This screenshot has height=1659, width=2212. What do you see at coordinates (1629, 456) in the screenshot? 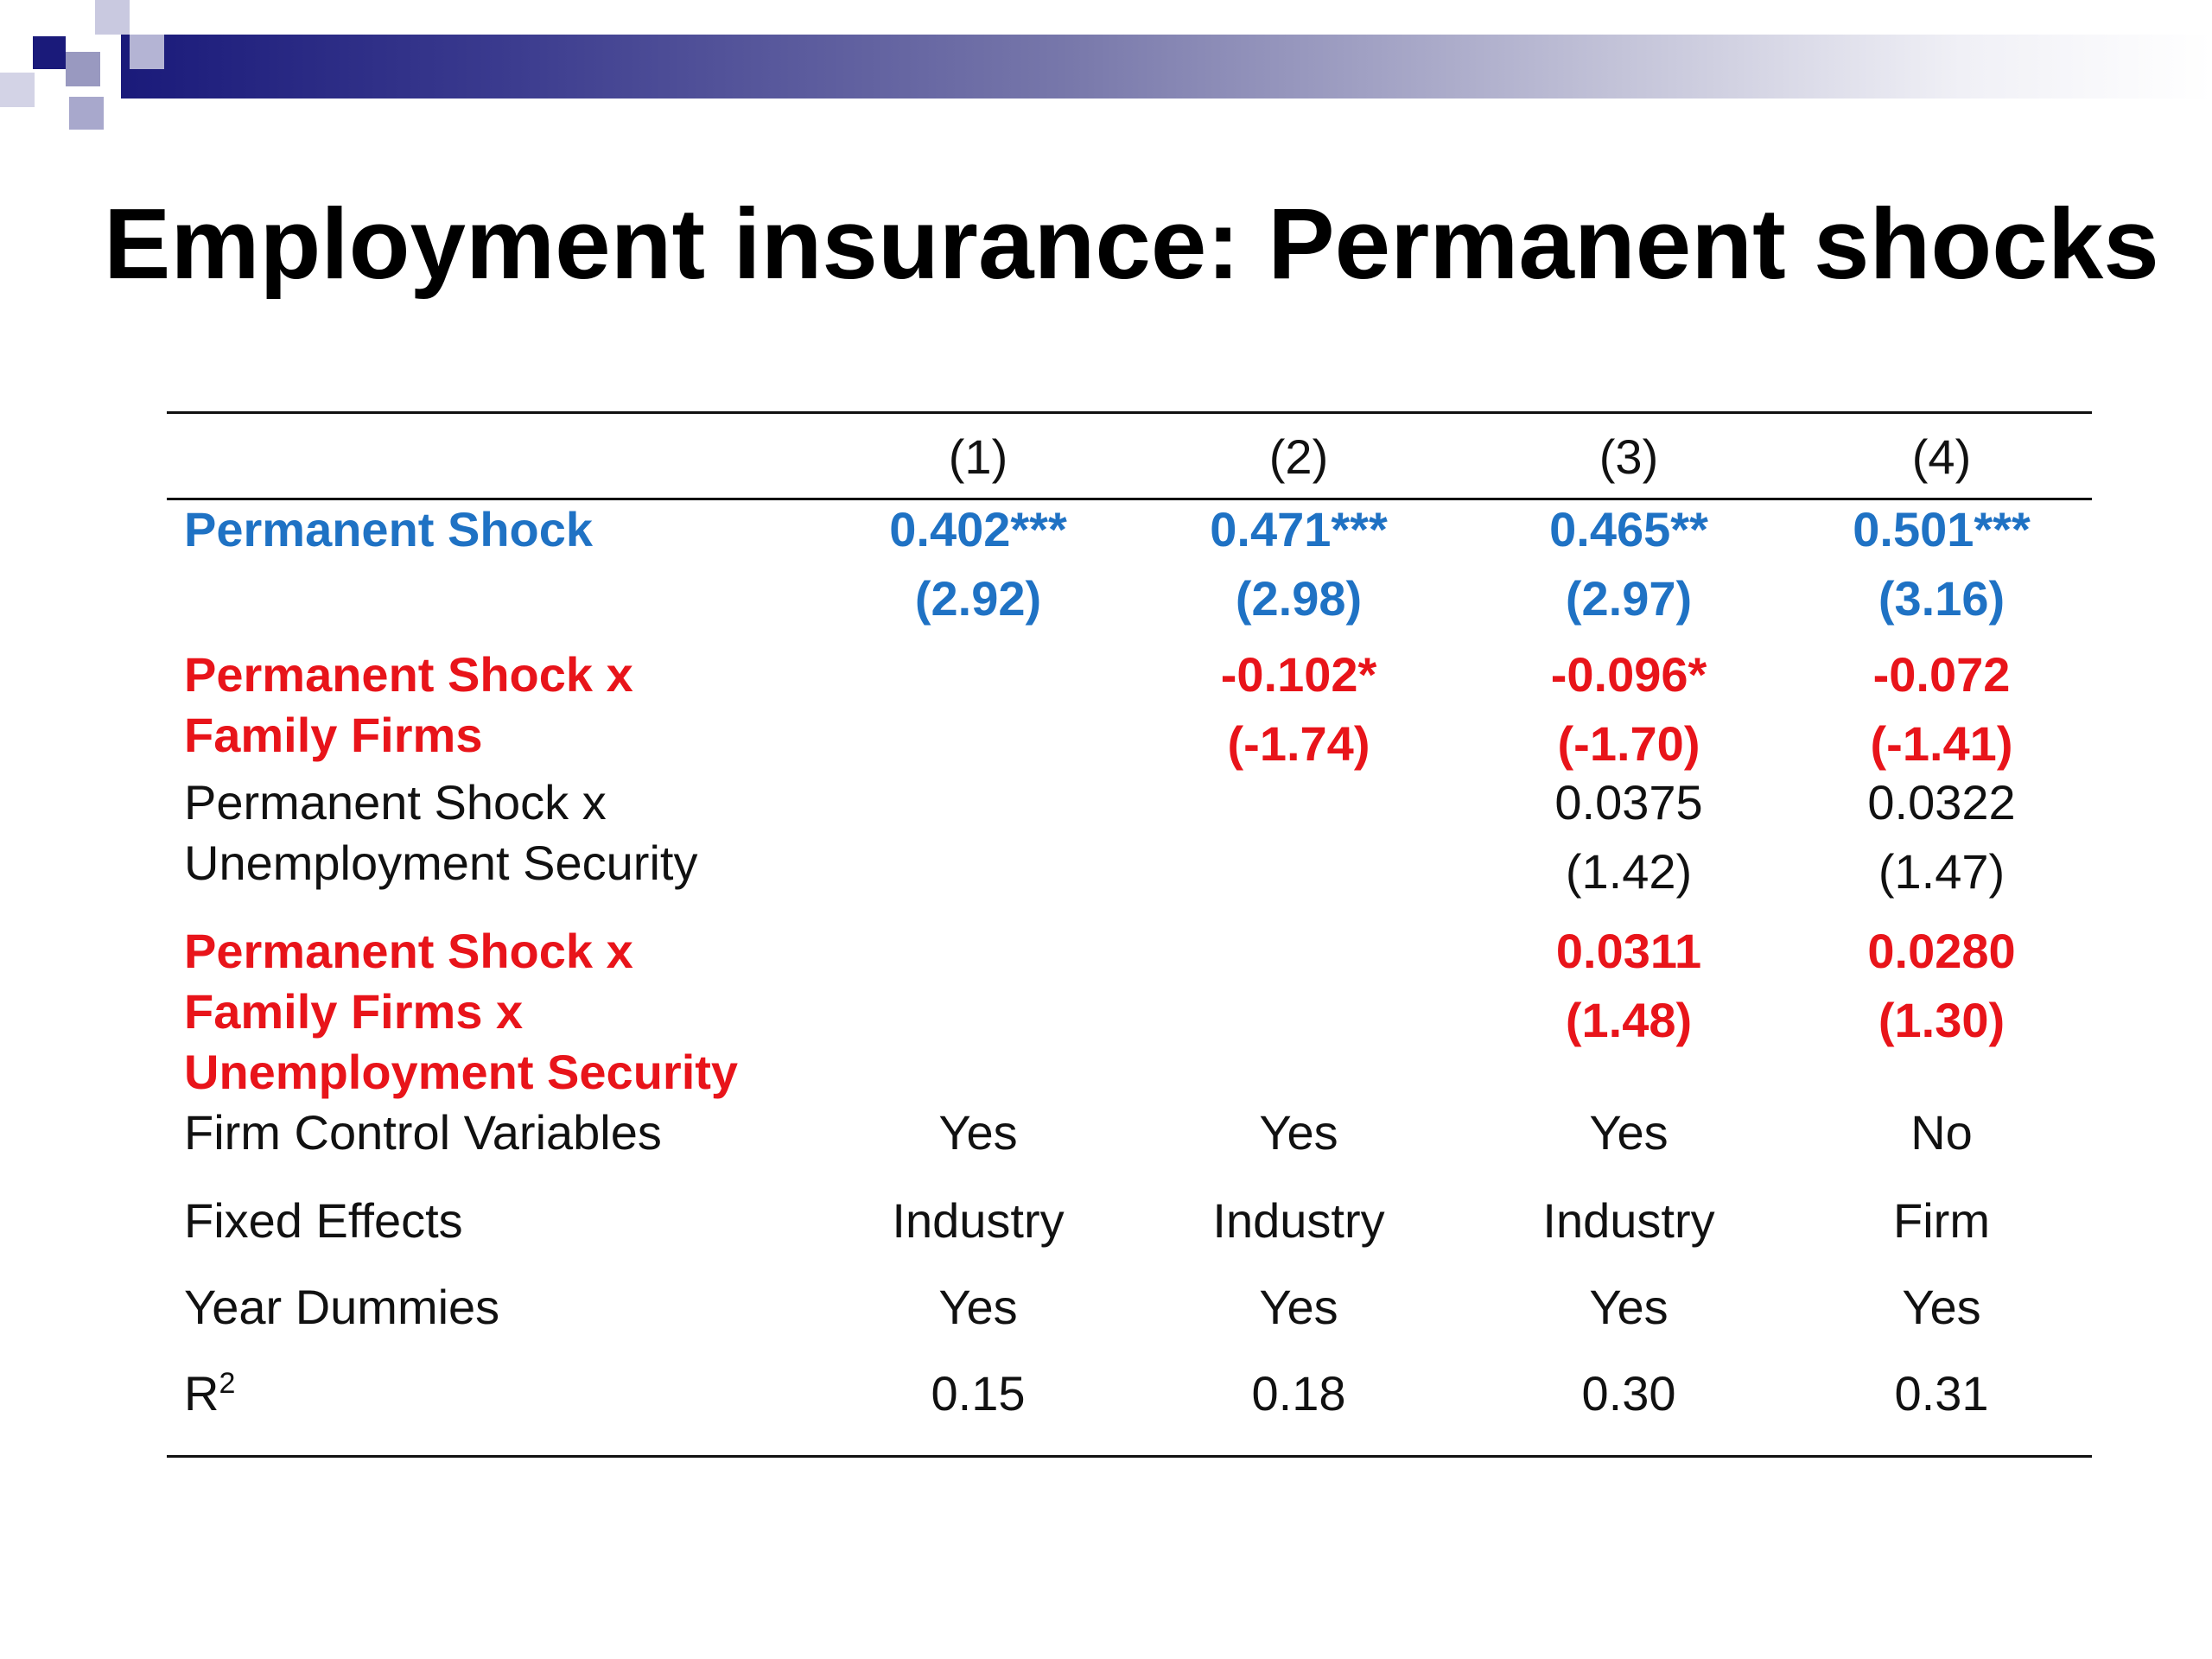
I see `column-header: (3)` at bounding box center [1629, 456].